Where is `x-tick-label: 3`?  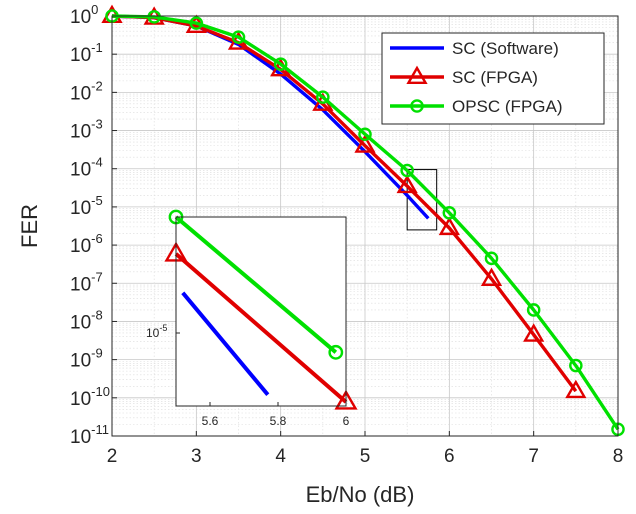 x-tick-label: 3 is located at coordinates (196, 456).